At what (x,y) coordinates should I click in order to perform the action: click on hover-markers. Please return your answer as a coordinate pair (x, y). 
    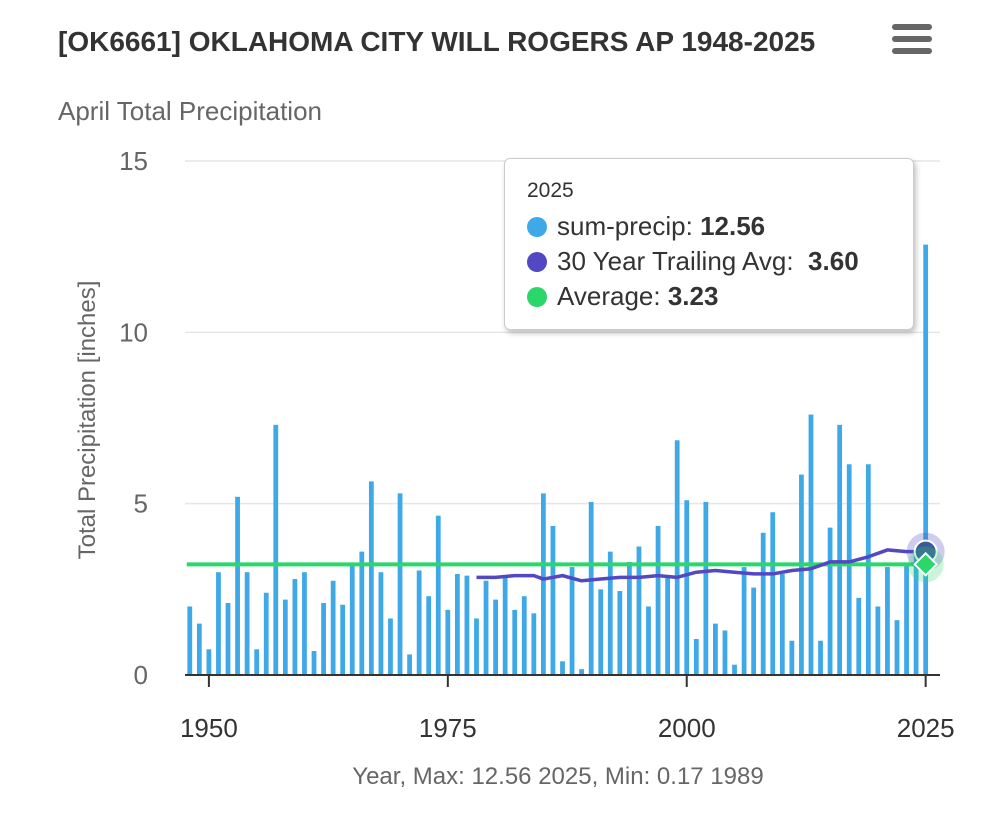
    Looking at the image, I should click on (925, 557).